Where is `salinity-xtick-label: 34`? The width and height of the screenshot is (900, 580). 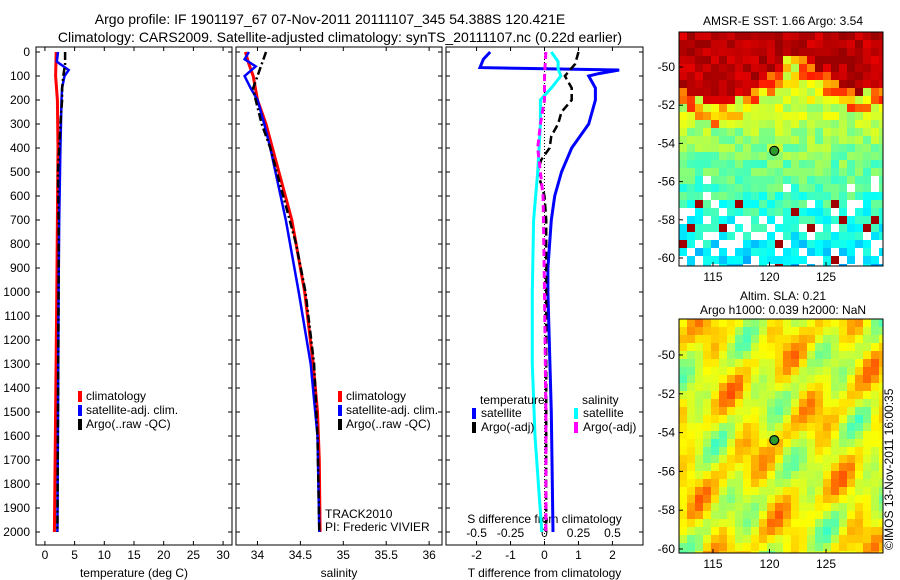
salinity-xtick-label: 34 is located at coordinates (258, 555).